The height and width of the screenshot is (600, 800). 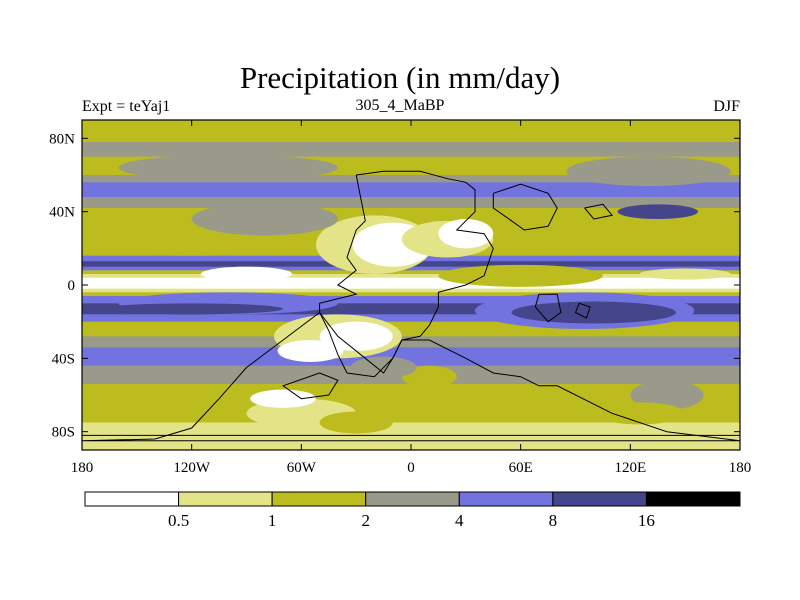 I want to click on colorbar-label: 0.5, so click(x=178, y=520).